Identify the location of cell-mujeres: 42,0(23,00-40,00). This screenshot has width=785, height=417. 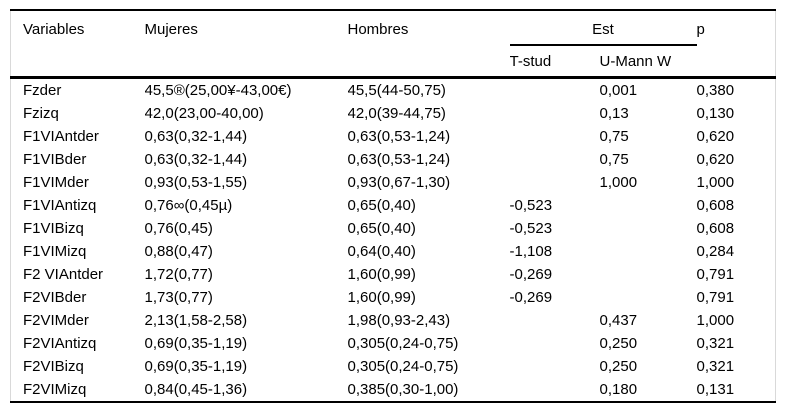
(204, 113).